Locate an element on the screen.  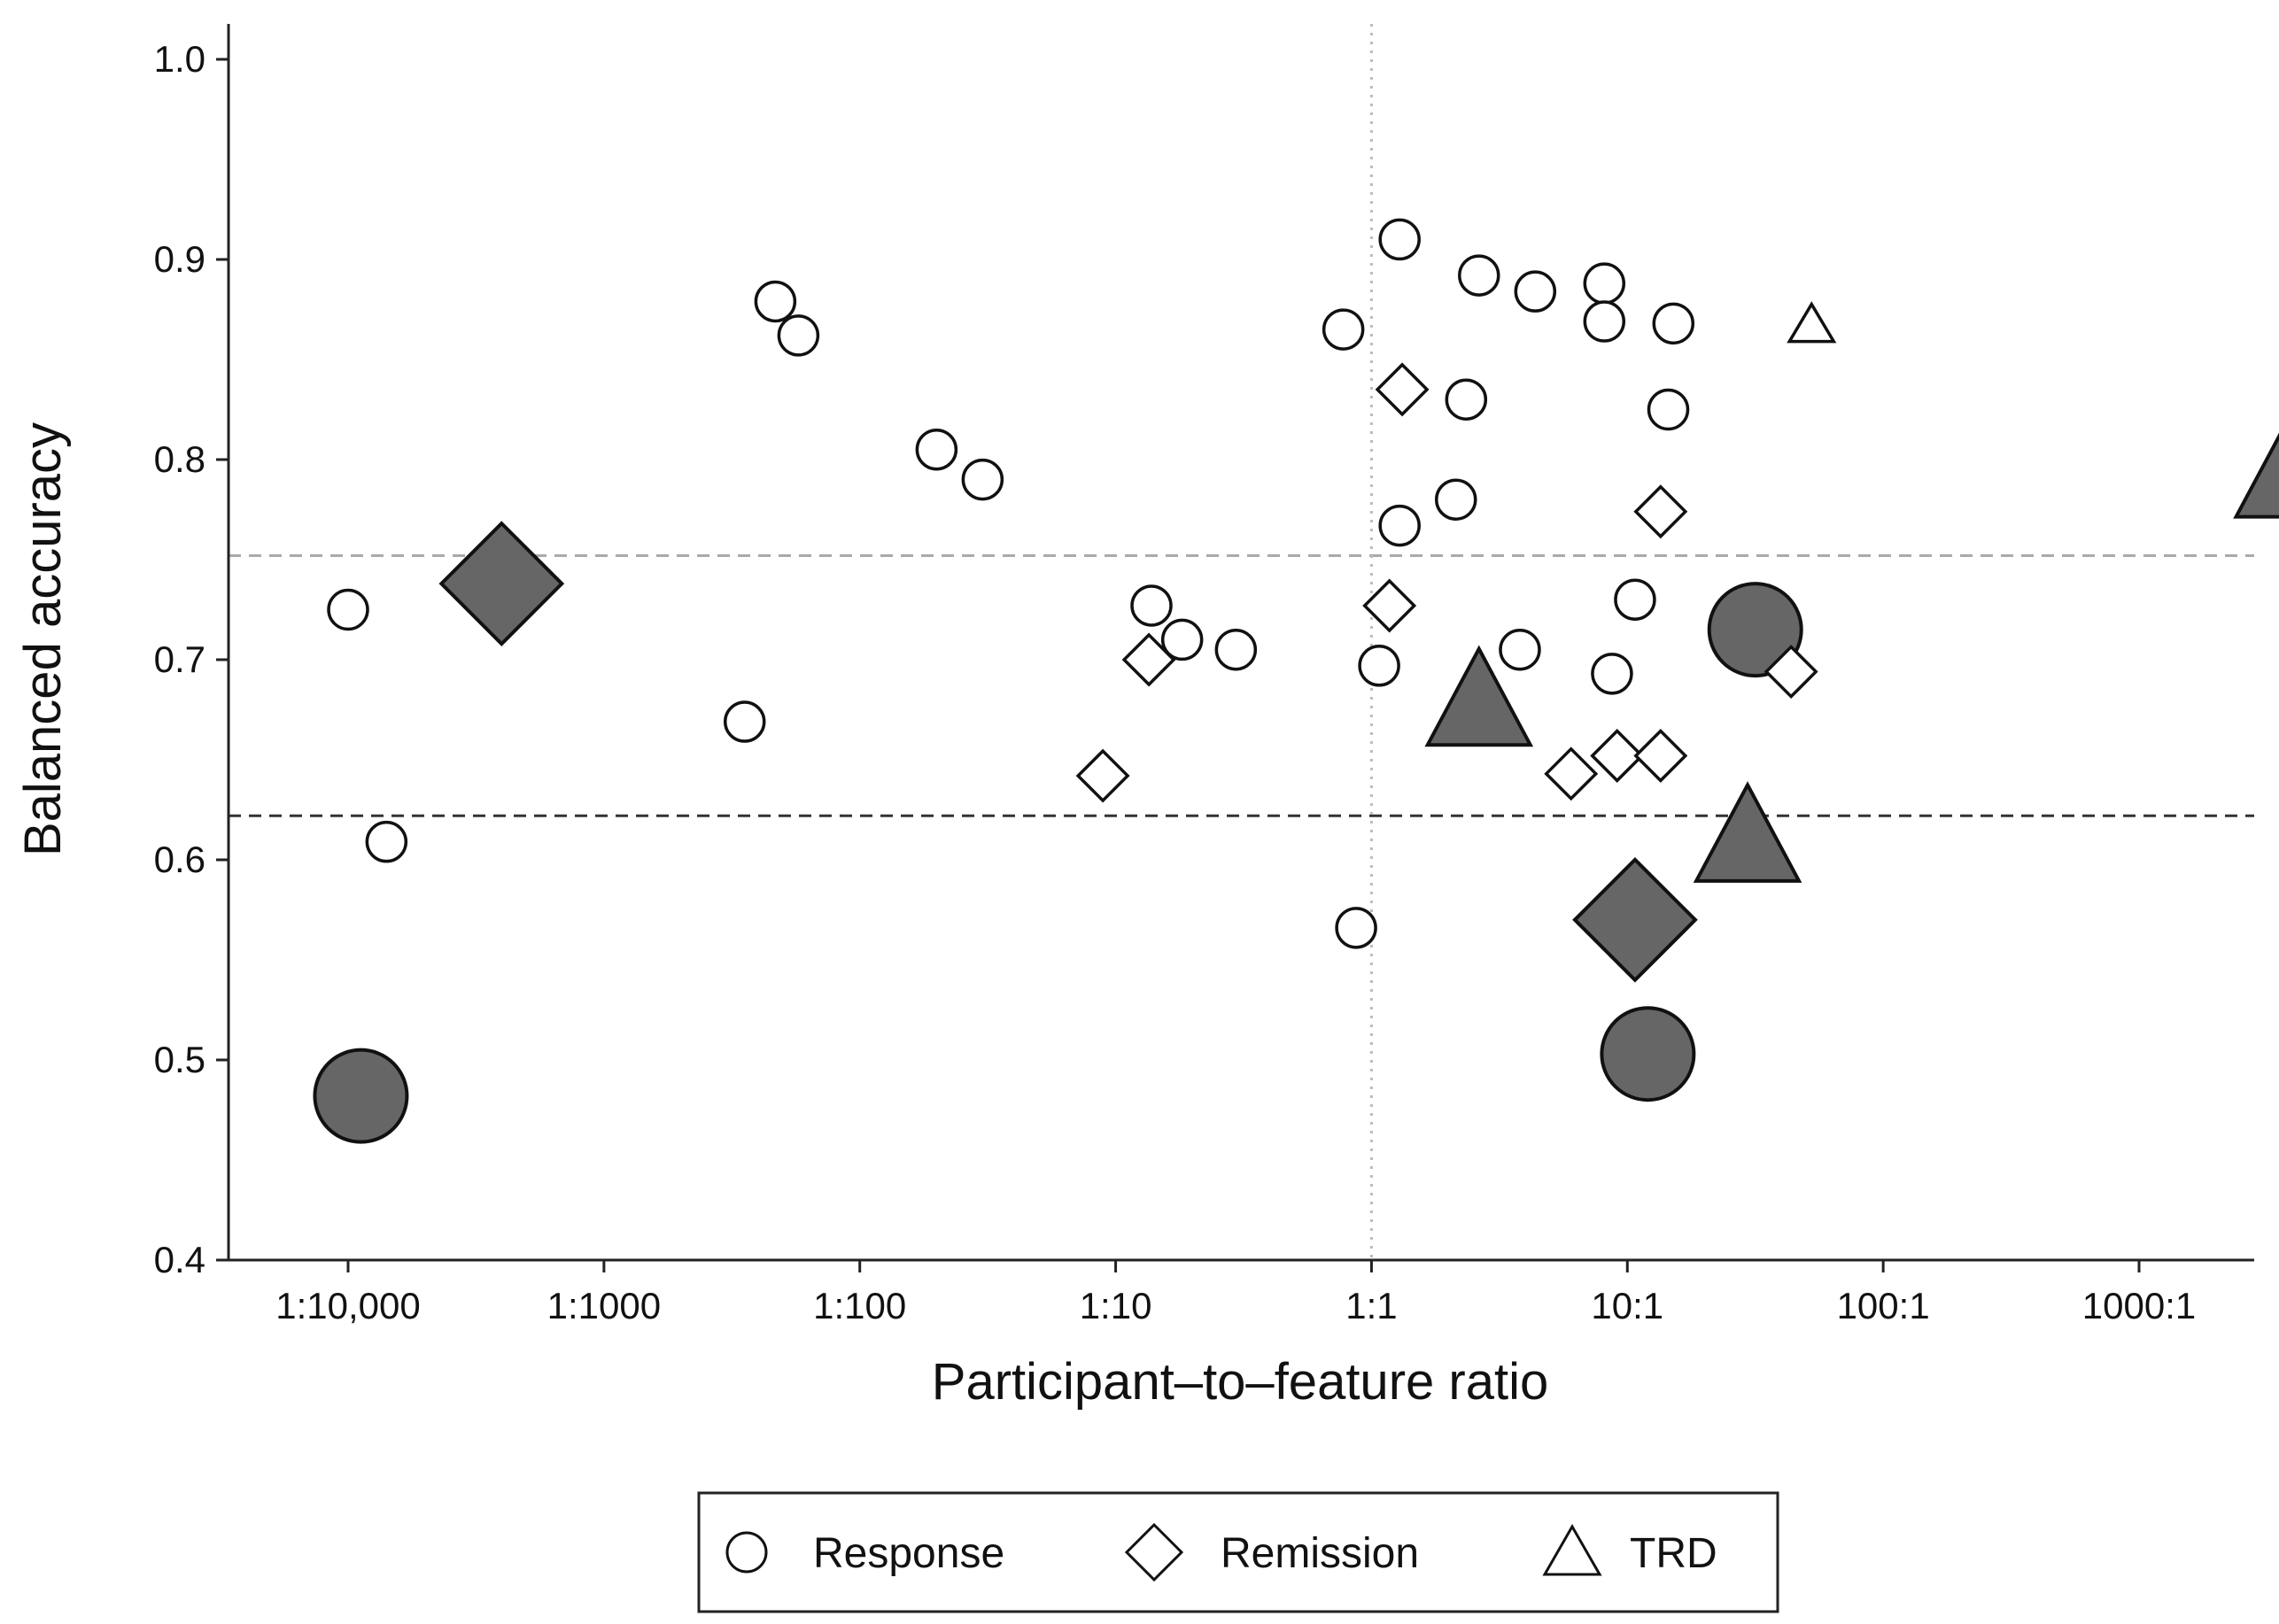
legend: Response Remission TRD is located at coordinates (1238, 1552).